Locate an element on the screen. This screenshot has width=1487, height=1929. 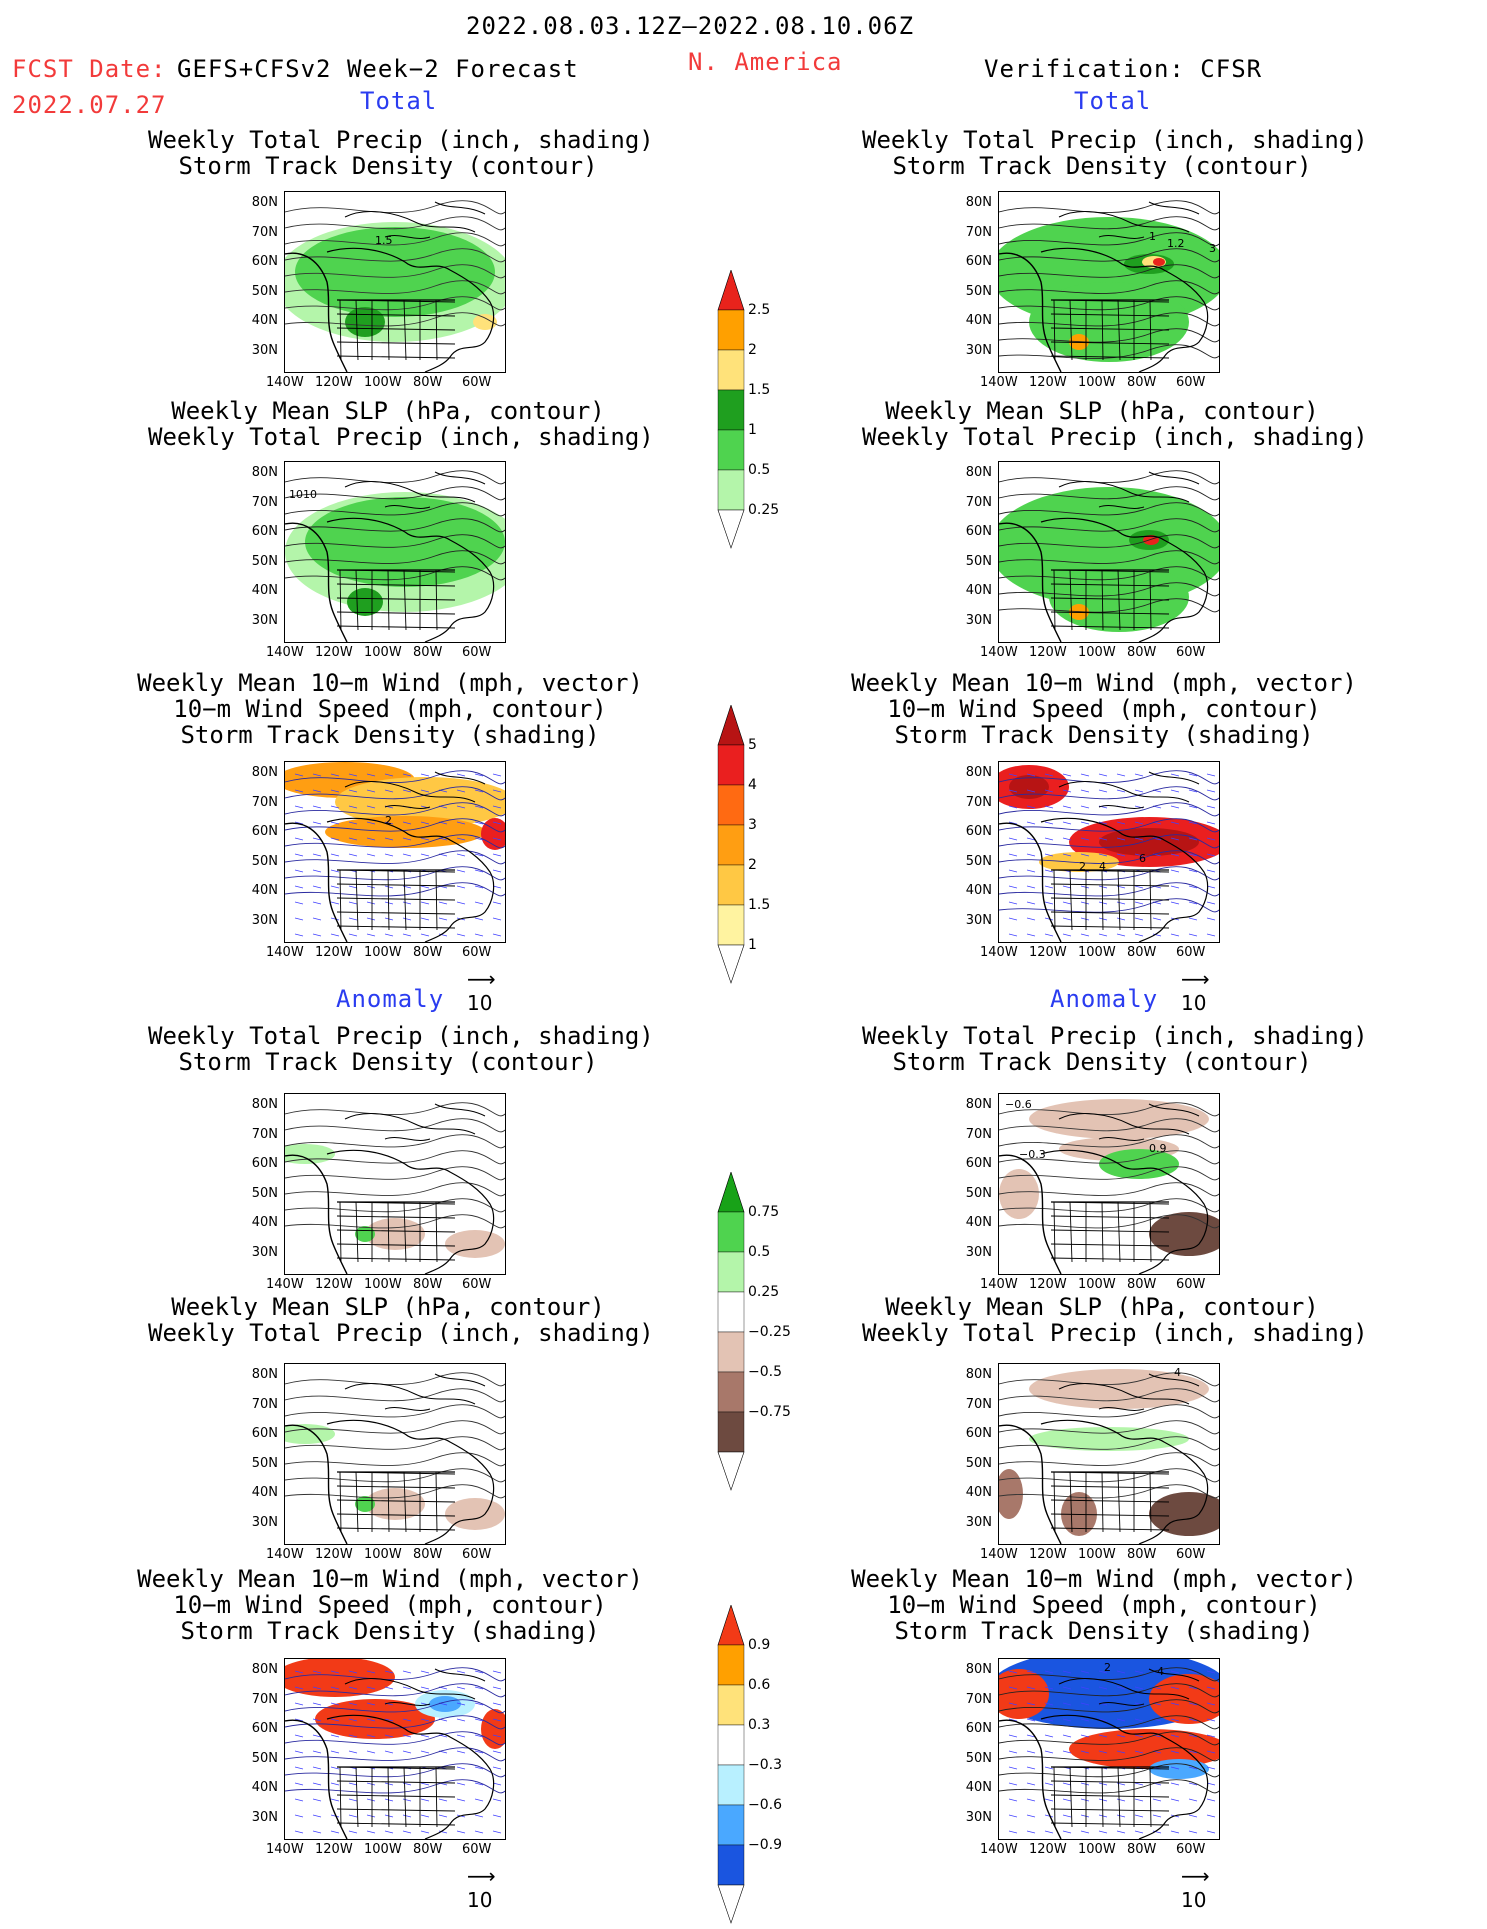
svg-text: −0.3 is located at coordinates (1032, 1154).